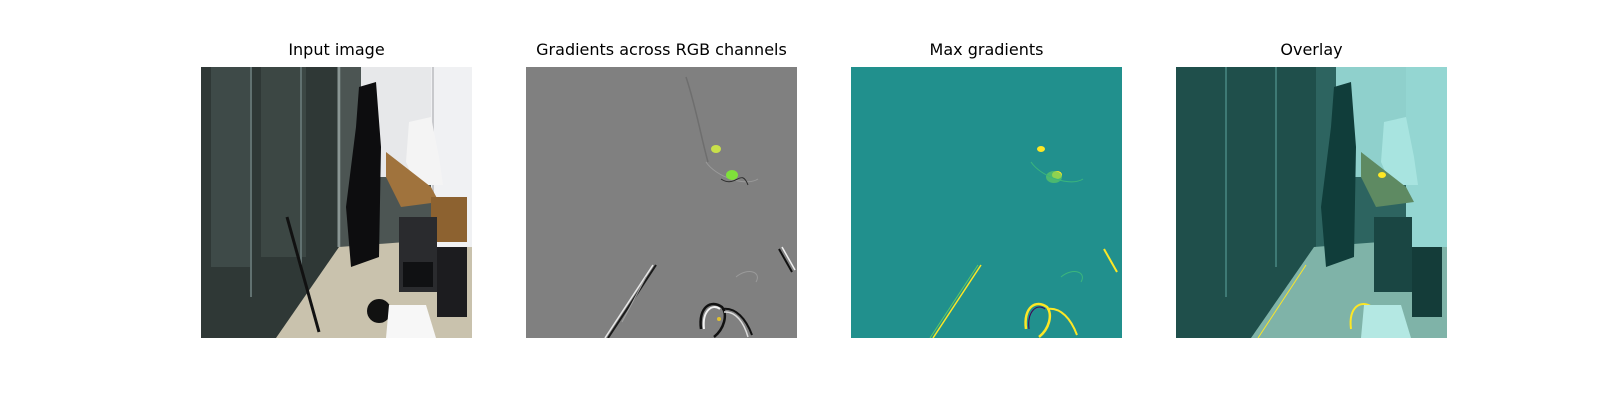 The width and height of the screenshot is (1600, 400). What do you see at coordinates (986, 49) in the screenshot?
I see `panel-title: Max gradients` at bounding box center [986, 49].